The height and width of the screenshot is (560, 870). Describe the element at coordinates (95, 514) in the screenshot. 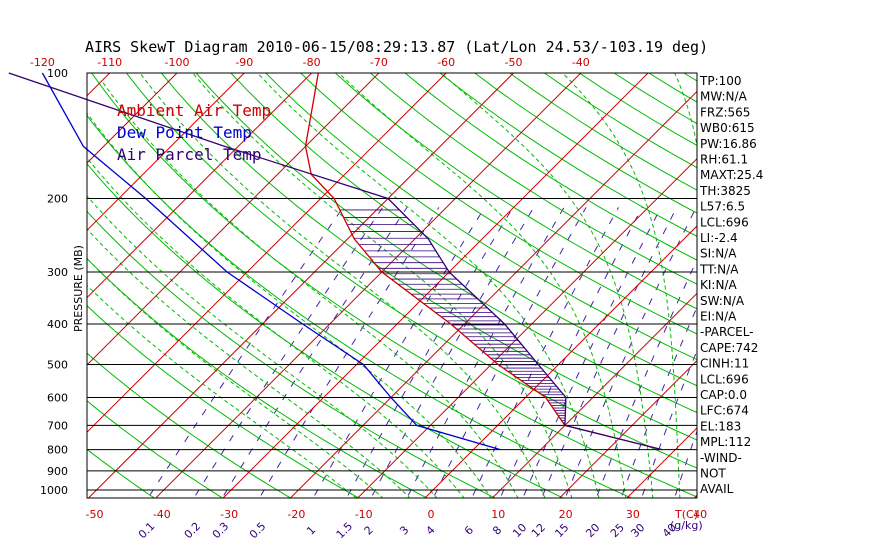

I see `bottom-temp-tick-label: -50` at that location.